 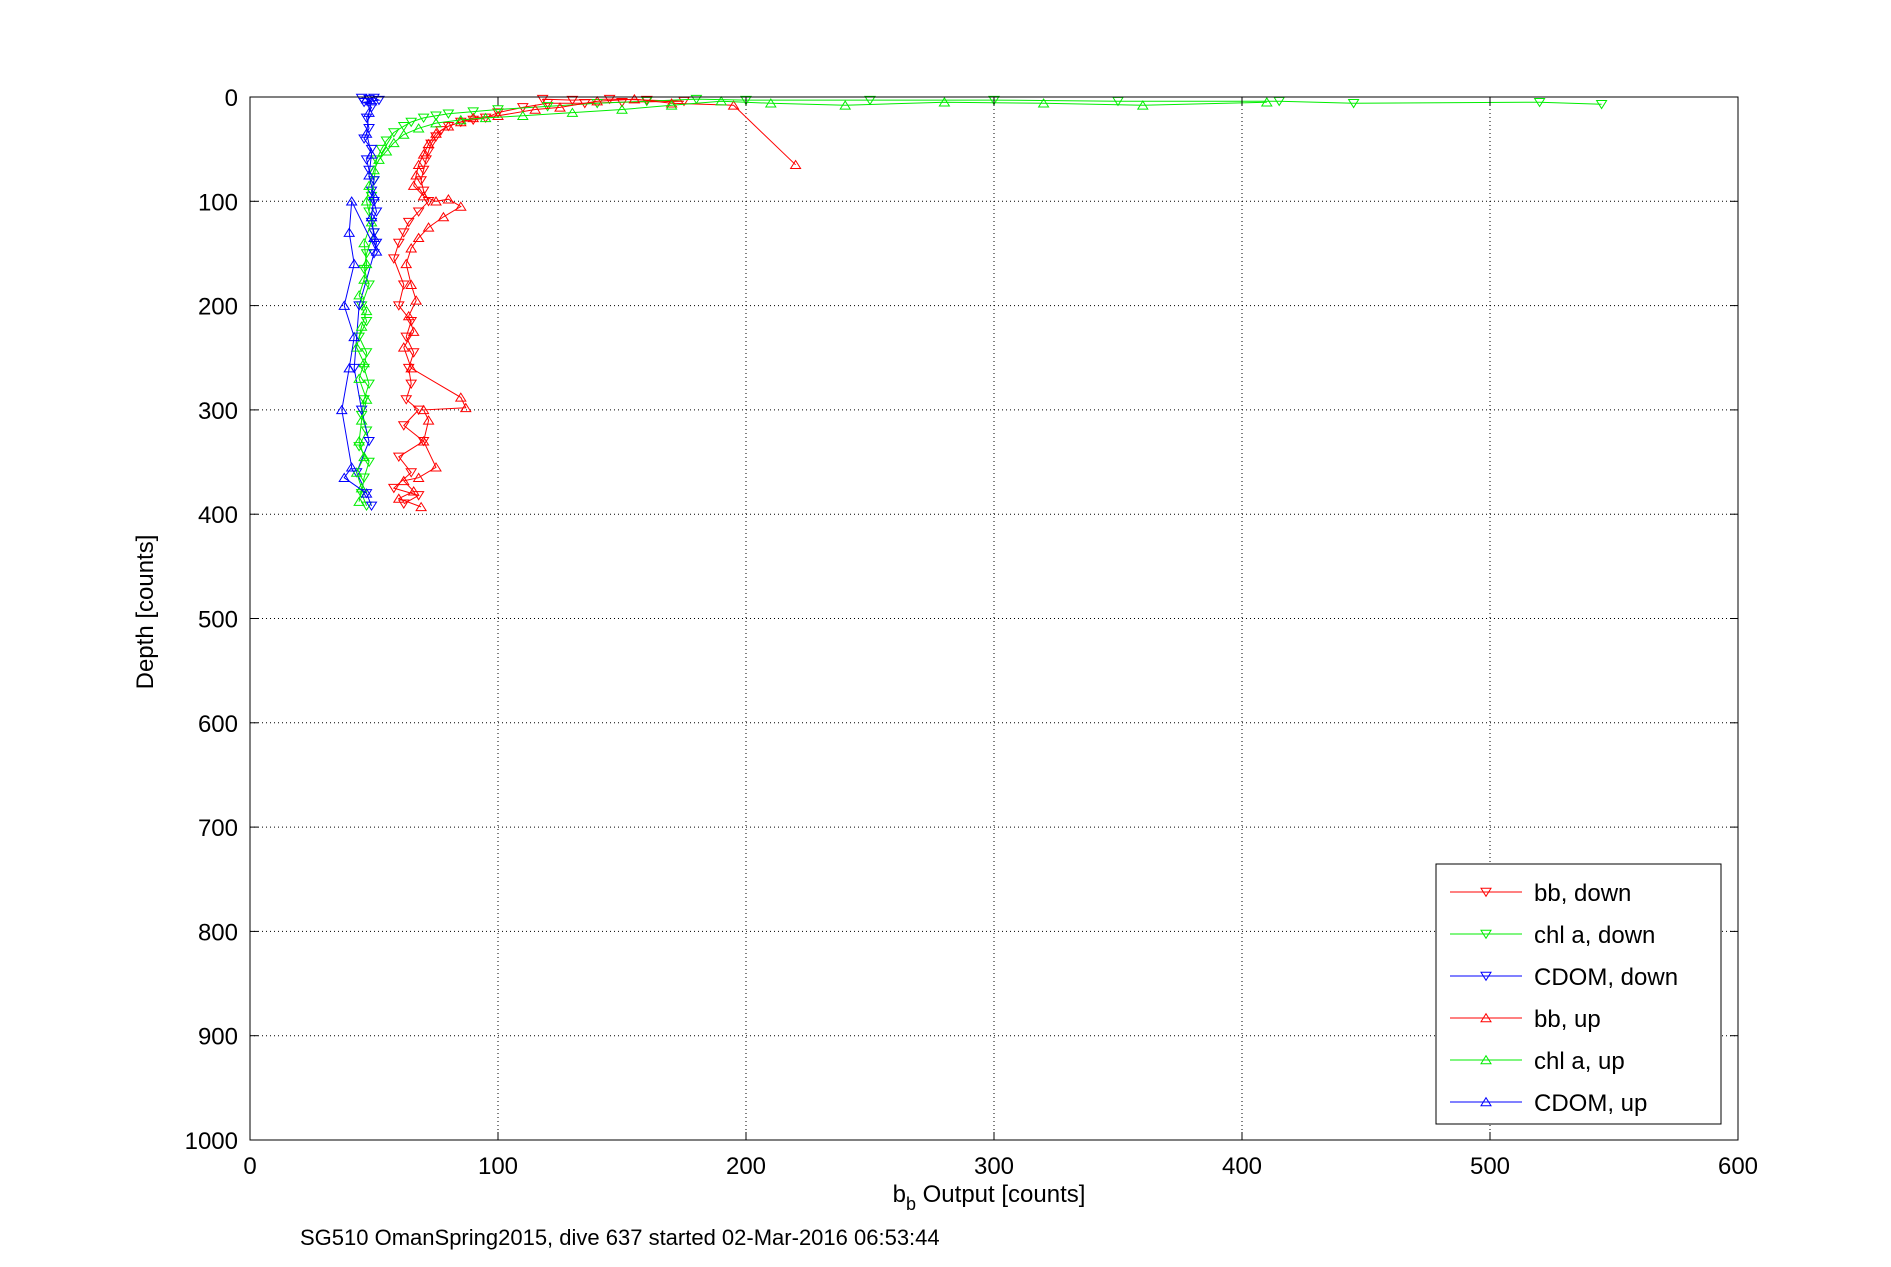 What do you see at coordinates (231, 98) in the screenshot?
I see `y-tick-label: 0` at bounding box center [231, 98].